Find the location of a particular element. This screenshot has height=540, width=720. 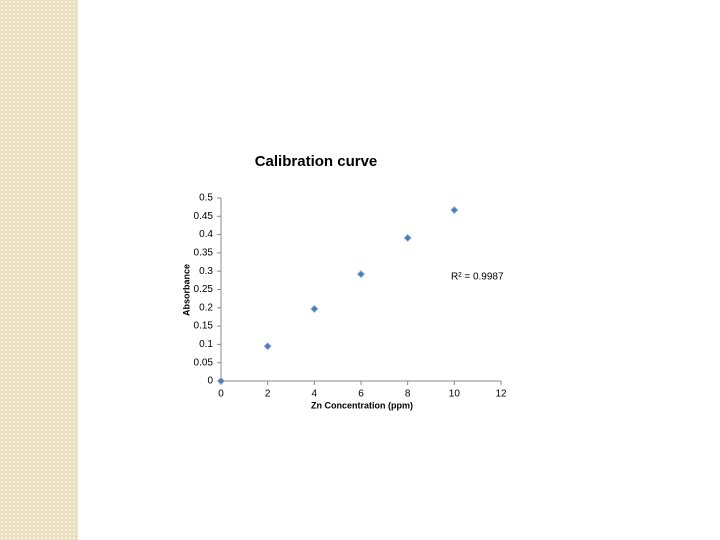

y-tick-label: 0.15 is located at coordinates (204, 326).